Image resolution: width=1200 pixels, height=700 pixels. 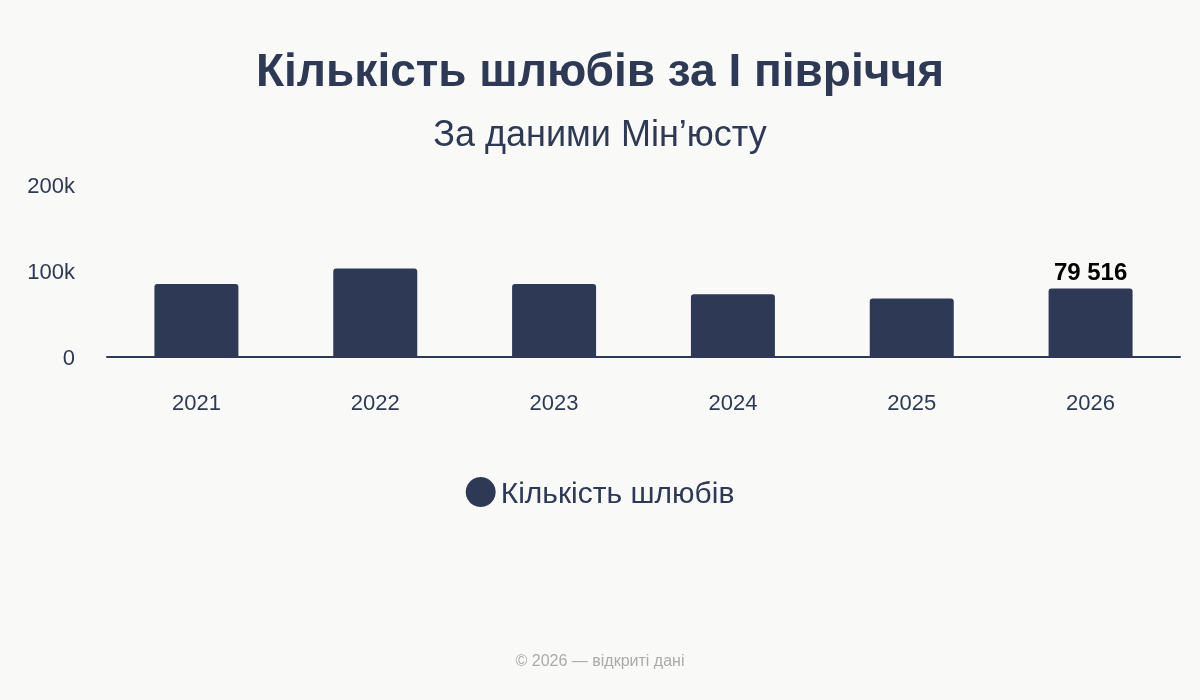 I want to click on x-tick-label: 2021, so click(x=196, y=402).